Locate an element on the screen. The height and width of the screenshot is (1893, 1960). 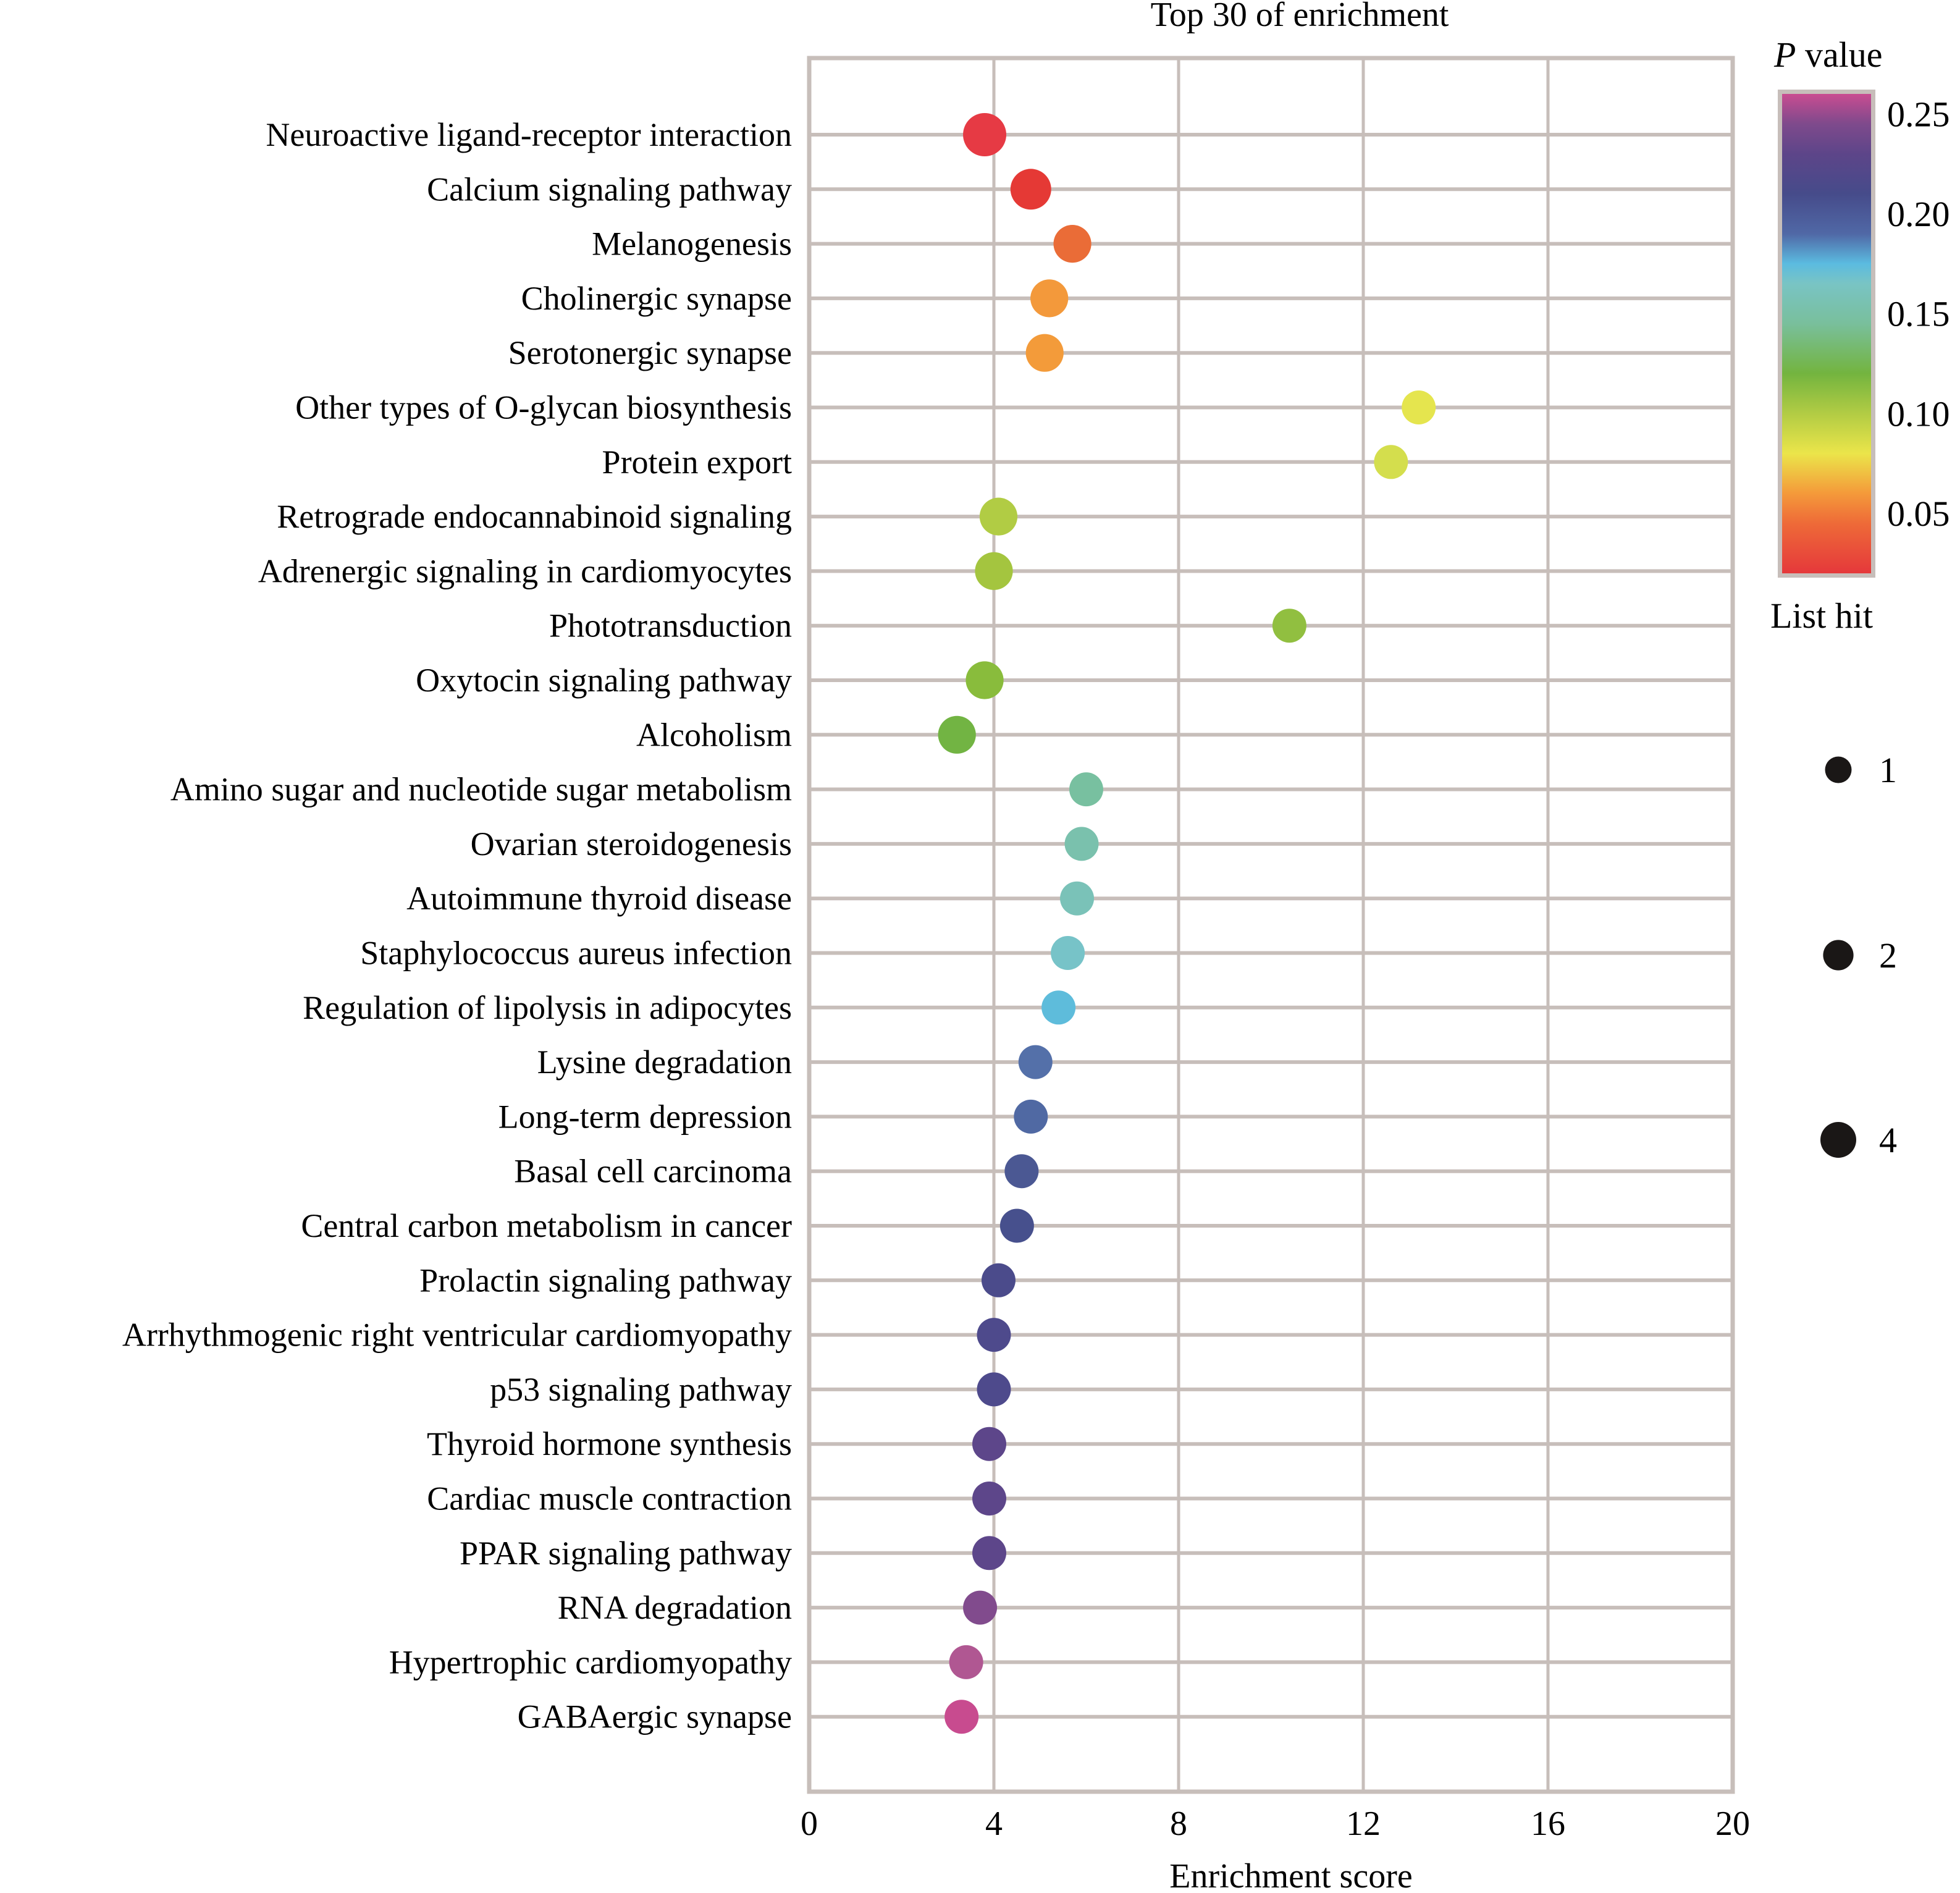
p-value-legend-title-italic: P is located at coordinates (1784, 55).